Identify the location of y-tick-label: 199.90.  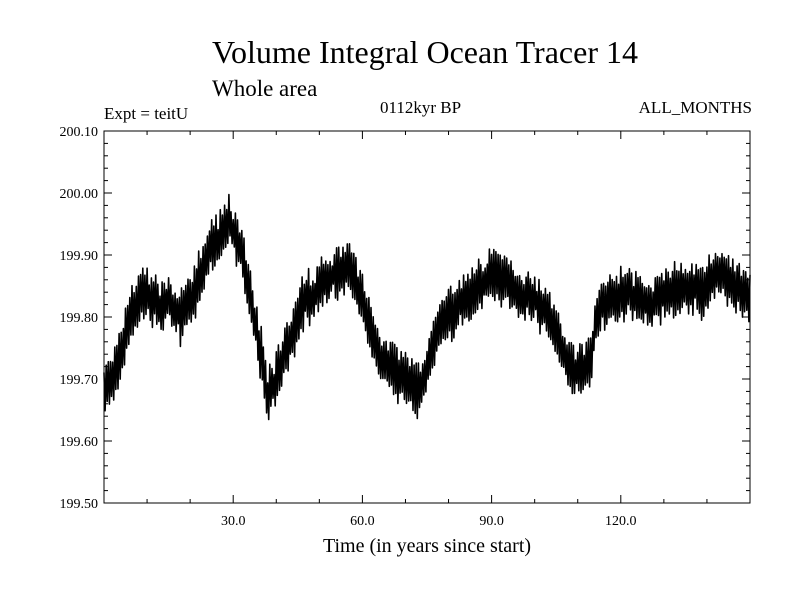
(79, 256).